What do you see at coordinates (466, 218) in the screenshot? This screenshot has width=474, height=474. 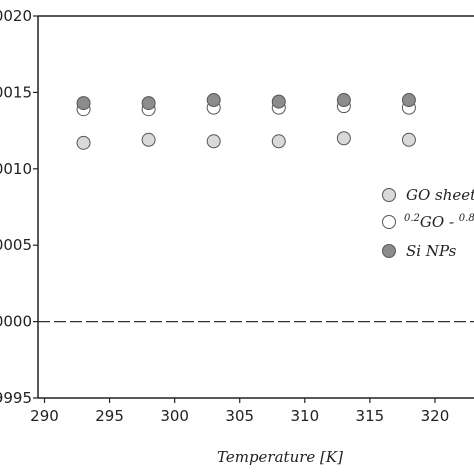 I see `legend-label-composite-sup2: 0.8` at bounding box center [466, 218].